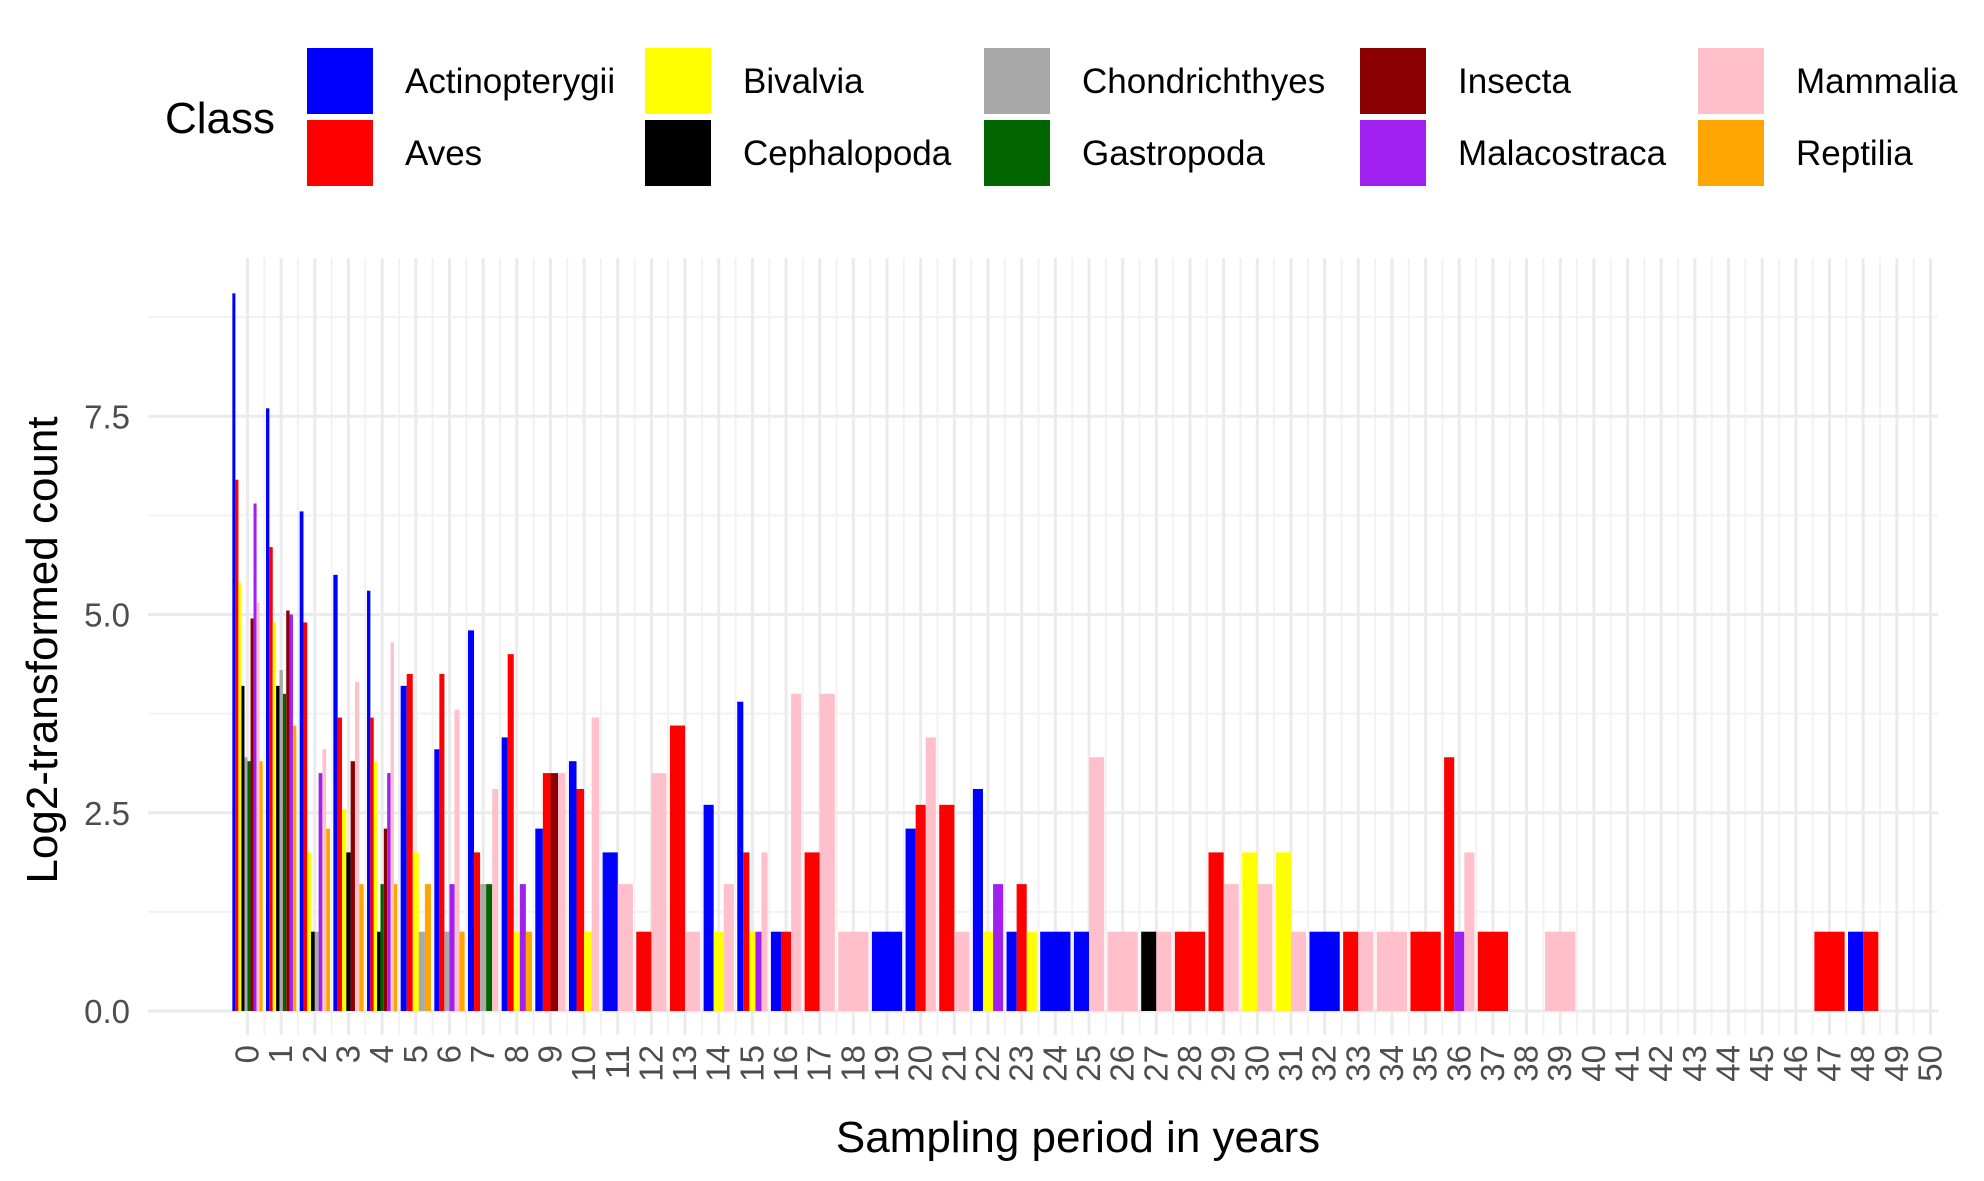 The image size is (1984, 1181). Describe the element at coordinates (1021, 1063) in the screenshot. I see `x-tick-label: 23` at that location.